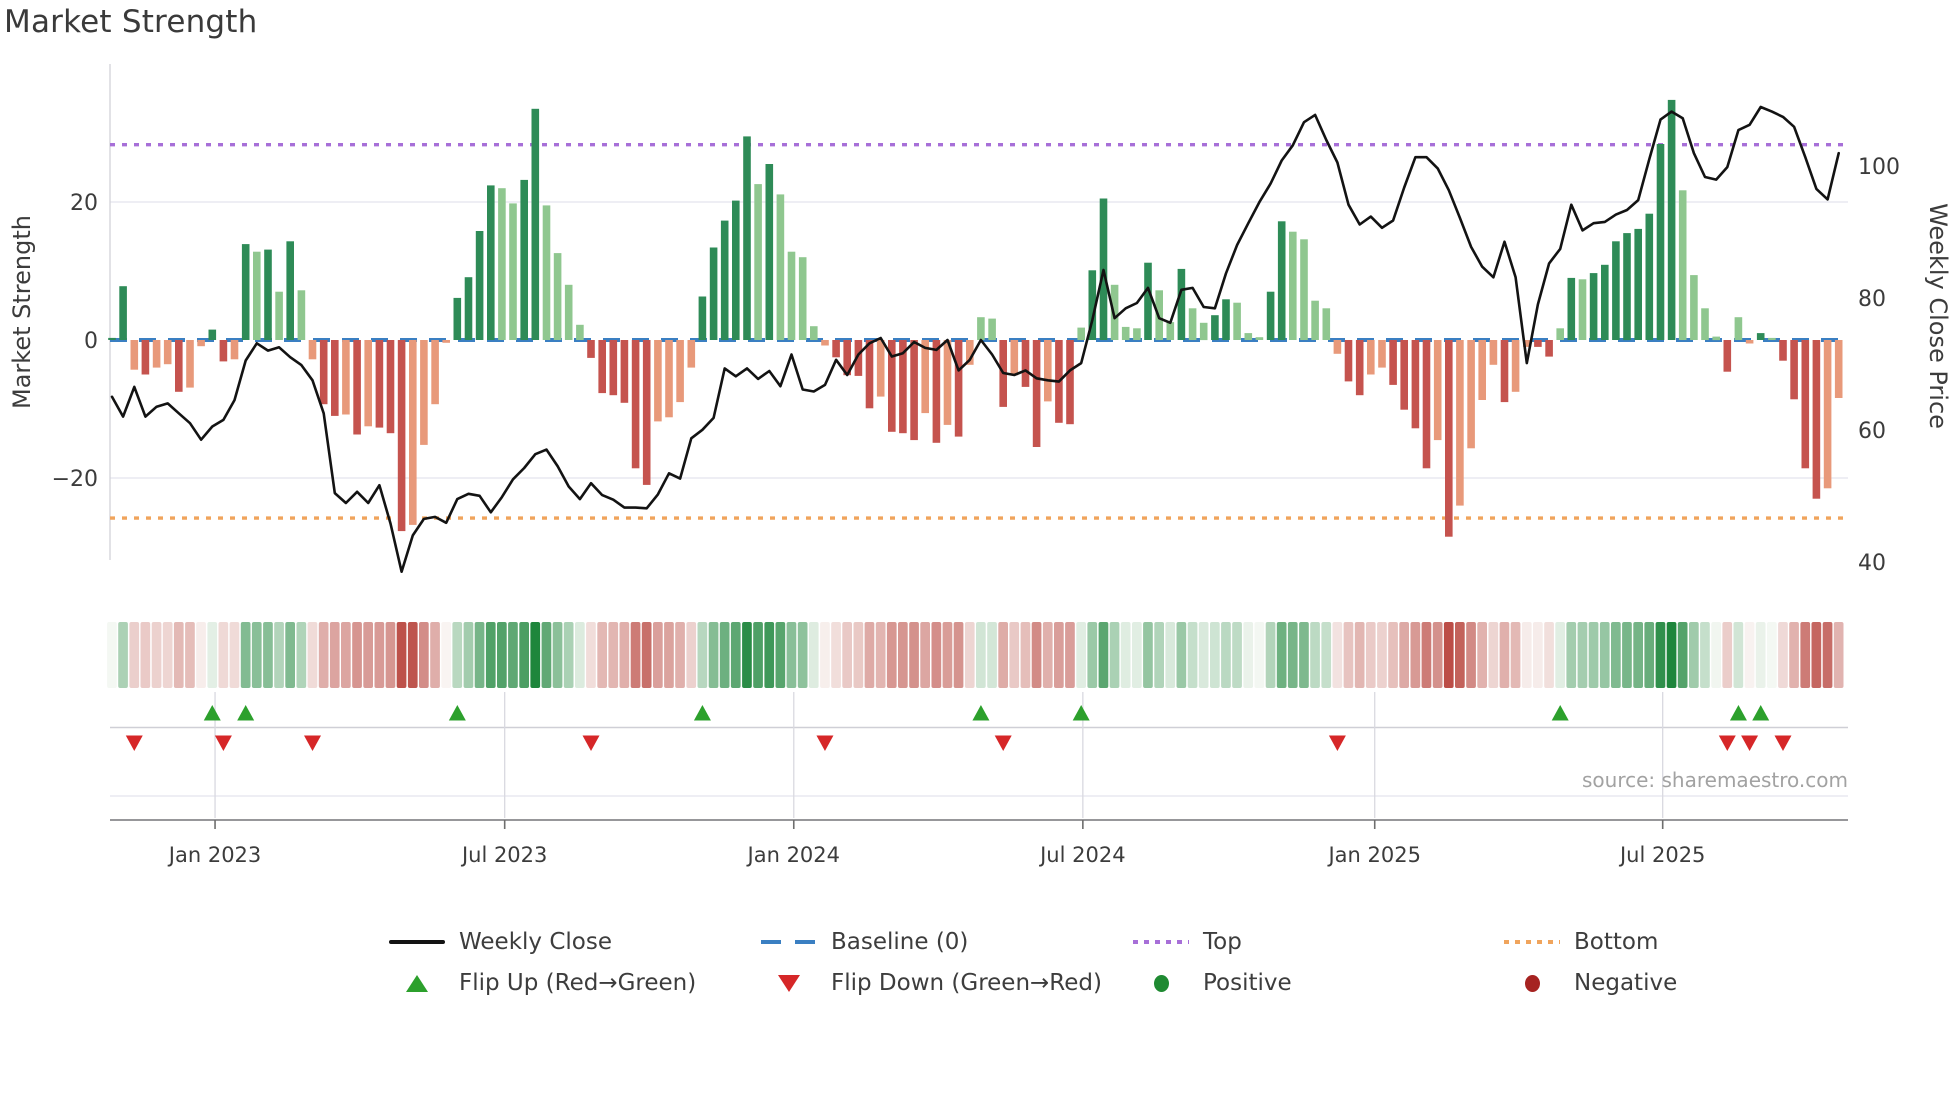 This screenshot has width=1960, height=1102. What do you see at coordinates (1661, 855) in the screenshot?
I see `axis-tick: Jul 2025` at bounding box center [1661, 855].